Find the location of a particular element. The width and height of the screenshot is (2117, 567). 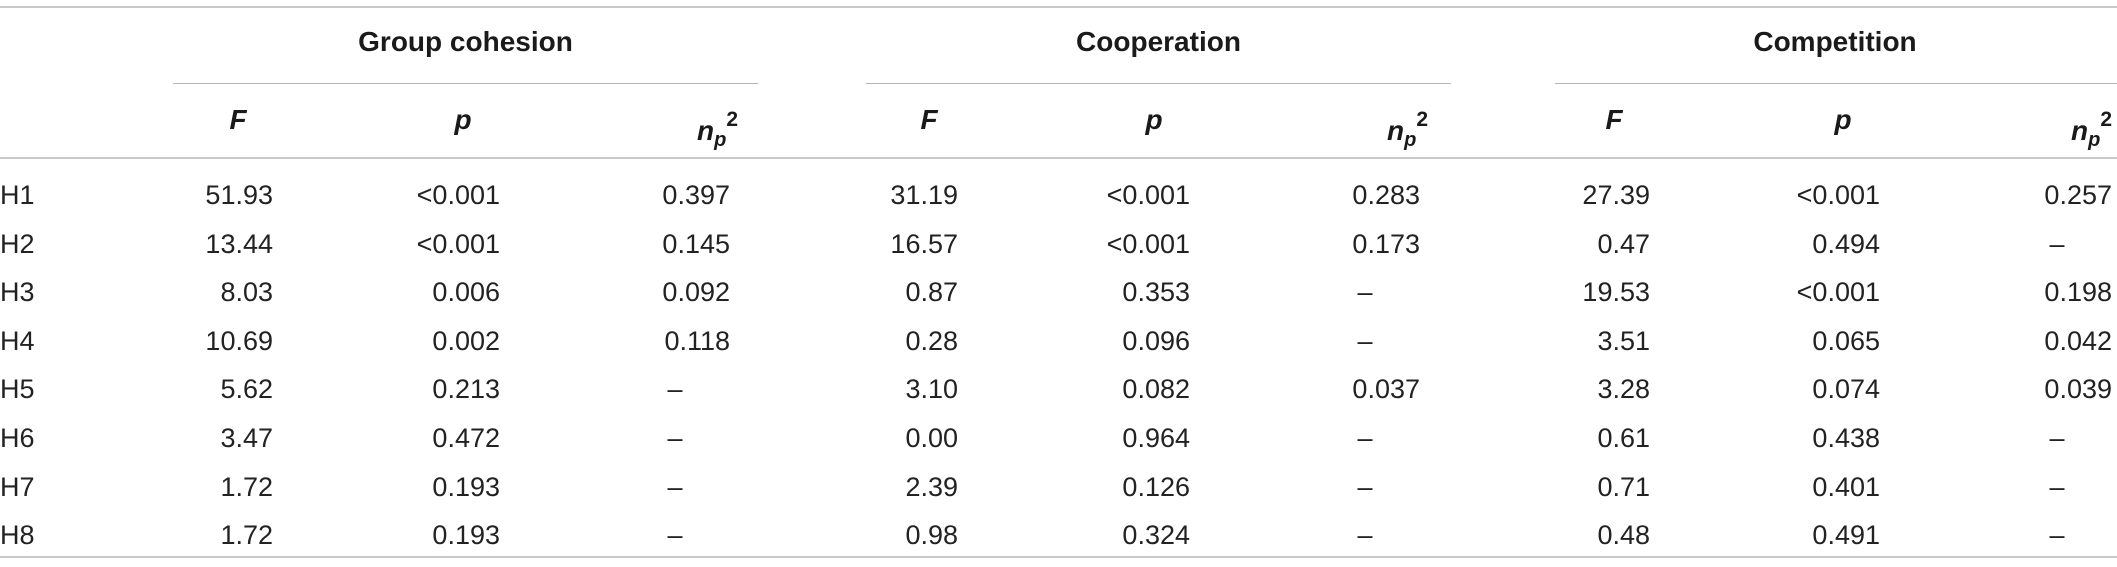

table-cell: 2.39 is located at coordinates (931, 486).